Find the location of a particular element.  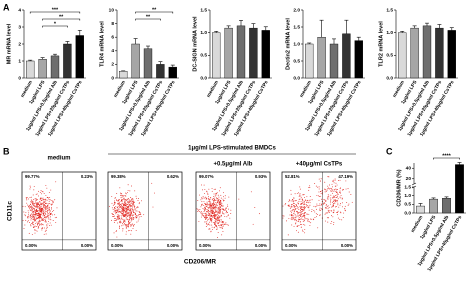

y-tick-label: 4 is located at coordinates (19, 10).